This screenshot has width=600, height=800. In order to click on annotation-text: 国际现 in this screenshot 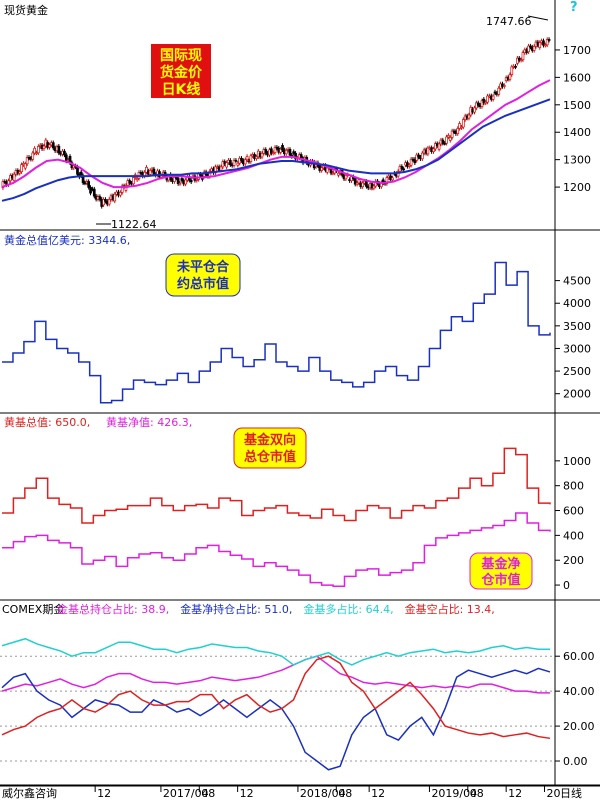, I will do `click(181, 56)`.